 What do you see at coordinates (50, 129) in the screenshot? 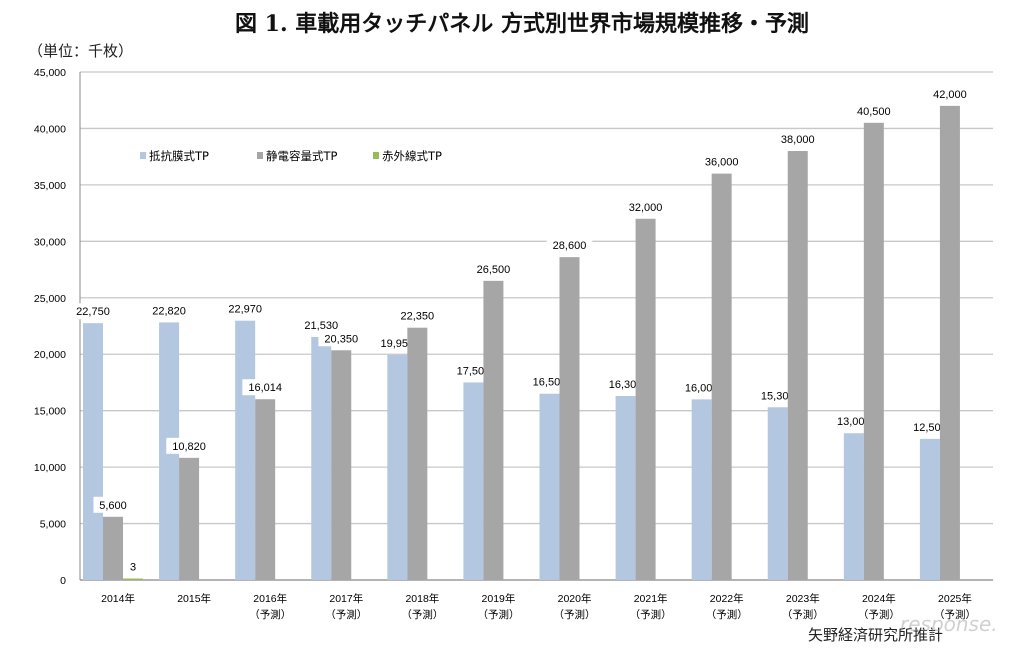
I see `y-tick-label: 40,000` at bounding box center [50, 129].